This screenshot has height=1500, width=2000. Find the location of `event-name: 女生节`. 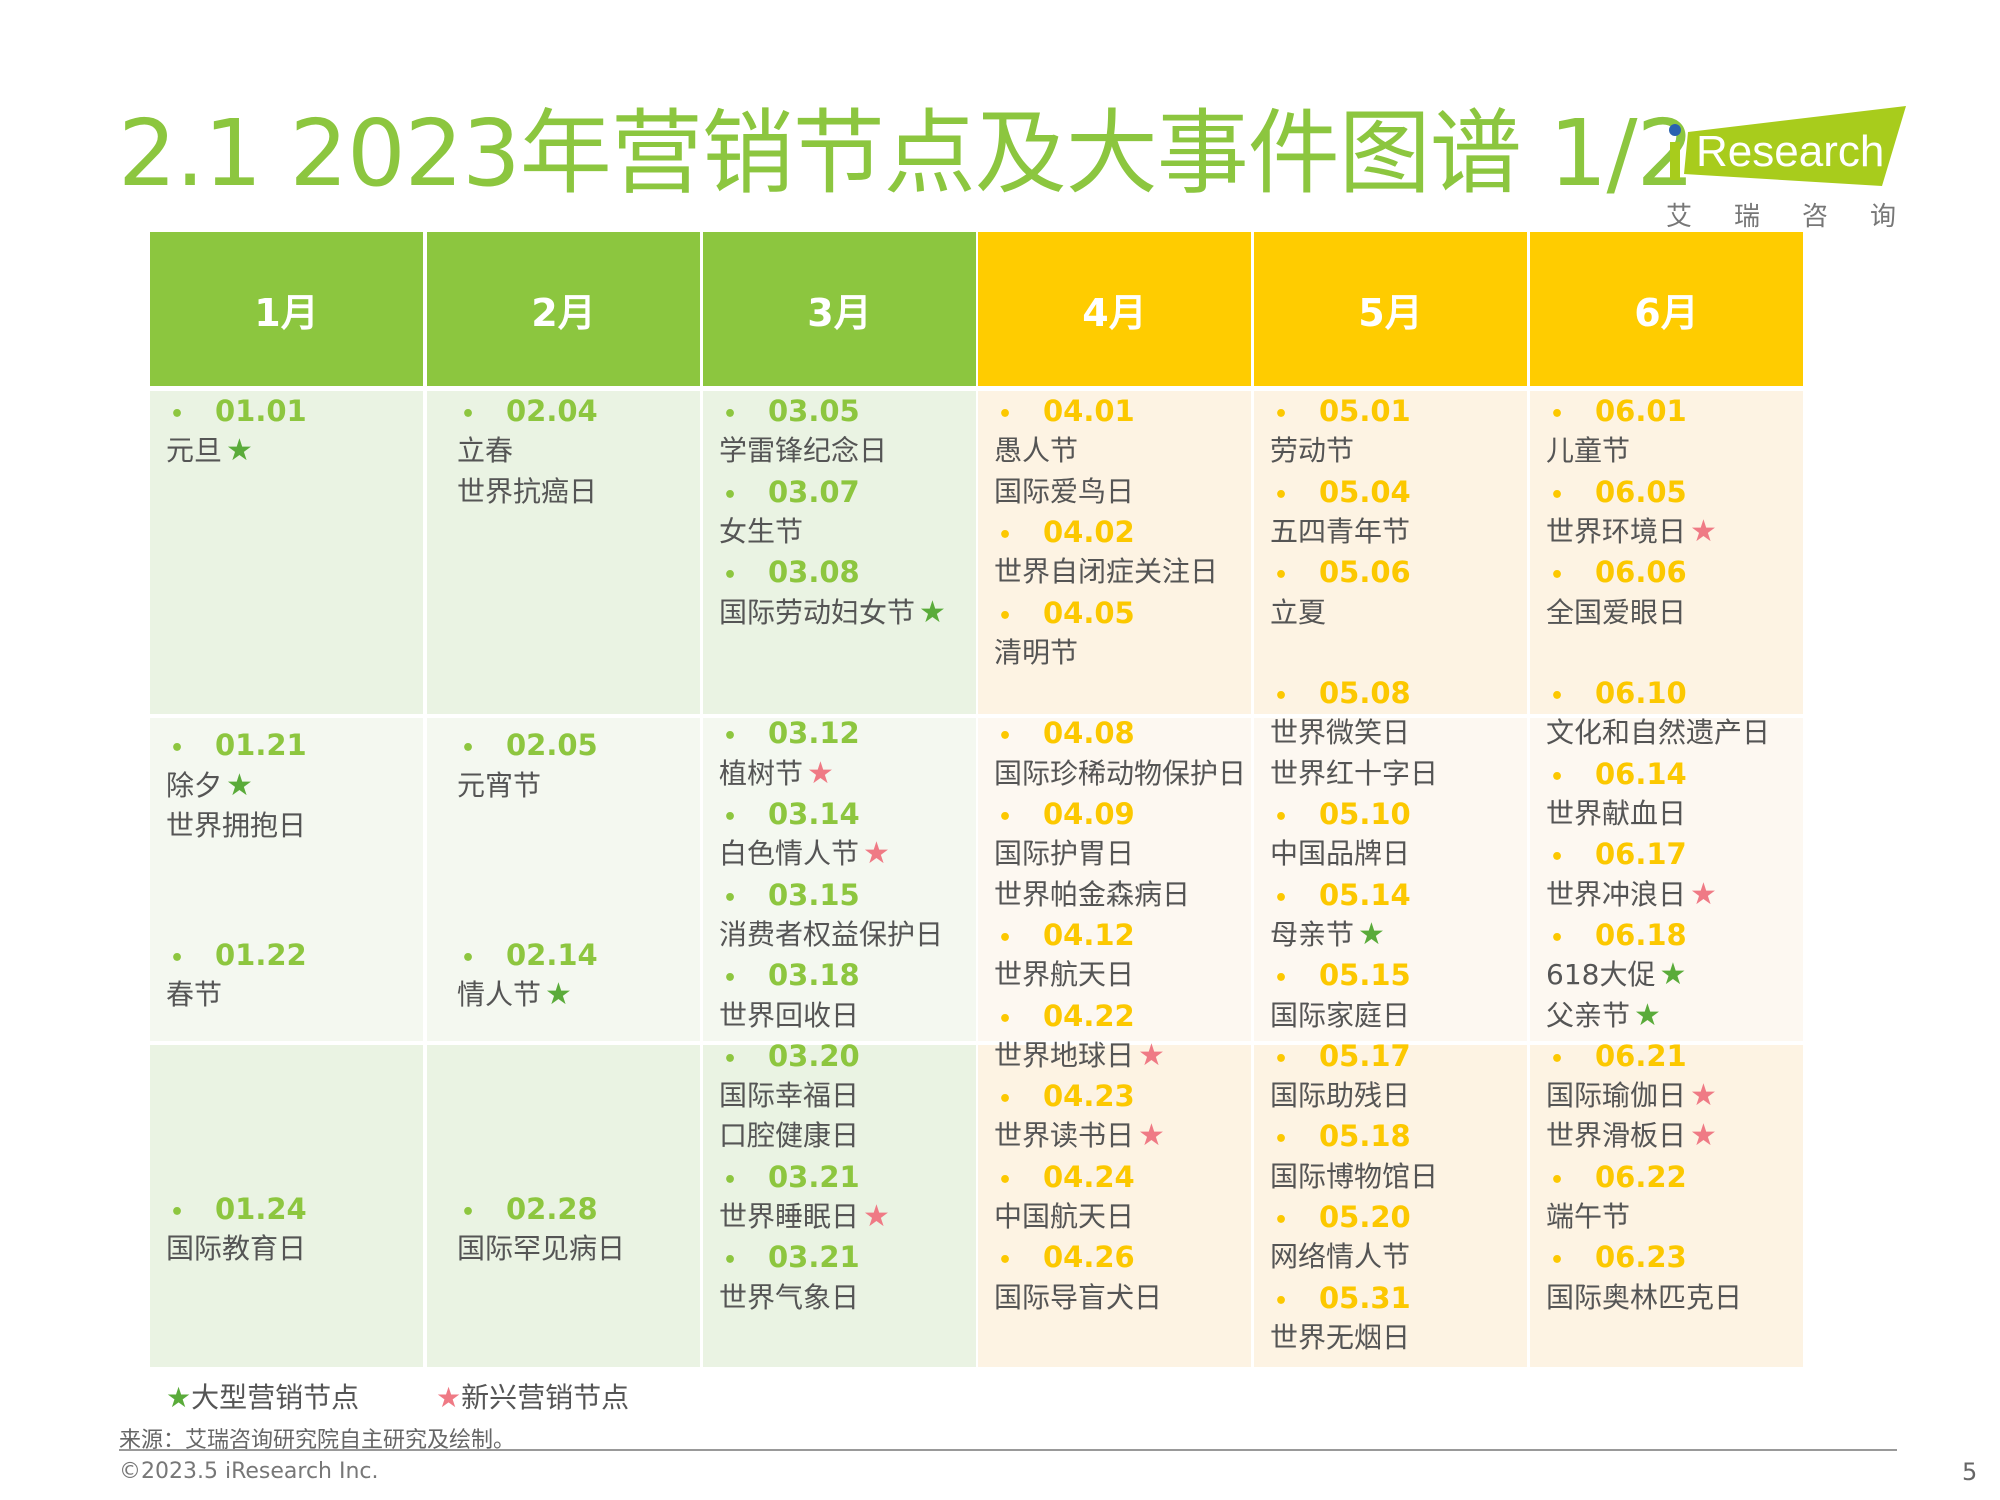

event-name: 女生节 is located at coordinates (761, 531).